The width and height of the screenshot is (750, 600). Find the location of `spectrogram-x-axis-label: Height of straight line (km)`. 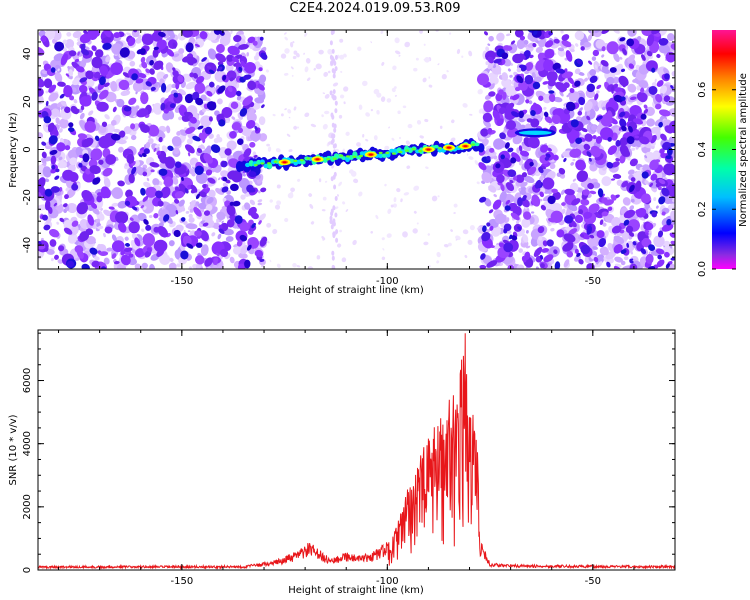

spectrogram-x-axis-label: Height of straight line (km) is located at coordinates (356, 290).